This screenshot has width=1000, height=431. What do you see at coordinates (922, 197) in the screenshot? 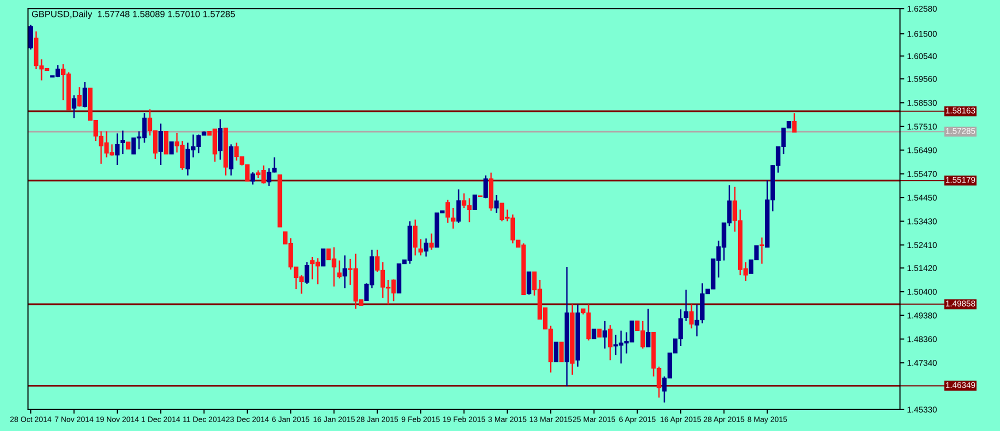
I see `y-tick-label: 1.54450` at bounding box center [922, 197].